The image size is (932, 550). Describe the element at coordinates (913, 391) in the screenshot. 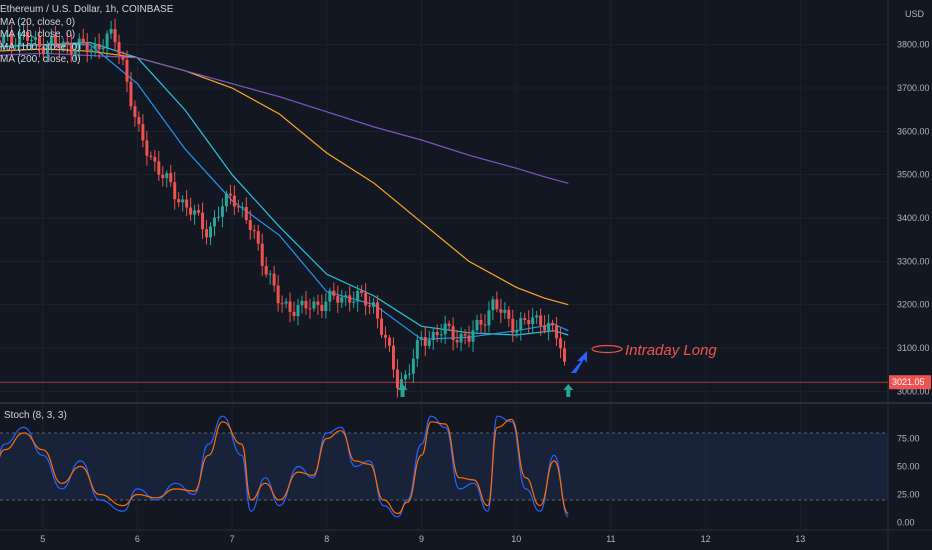

I see `y-tick-label: 3000.00` at that location.